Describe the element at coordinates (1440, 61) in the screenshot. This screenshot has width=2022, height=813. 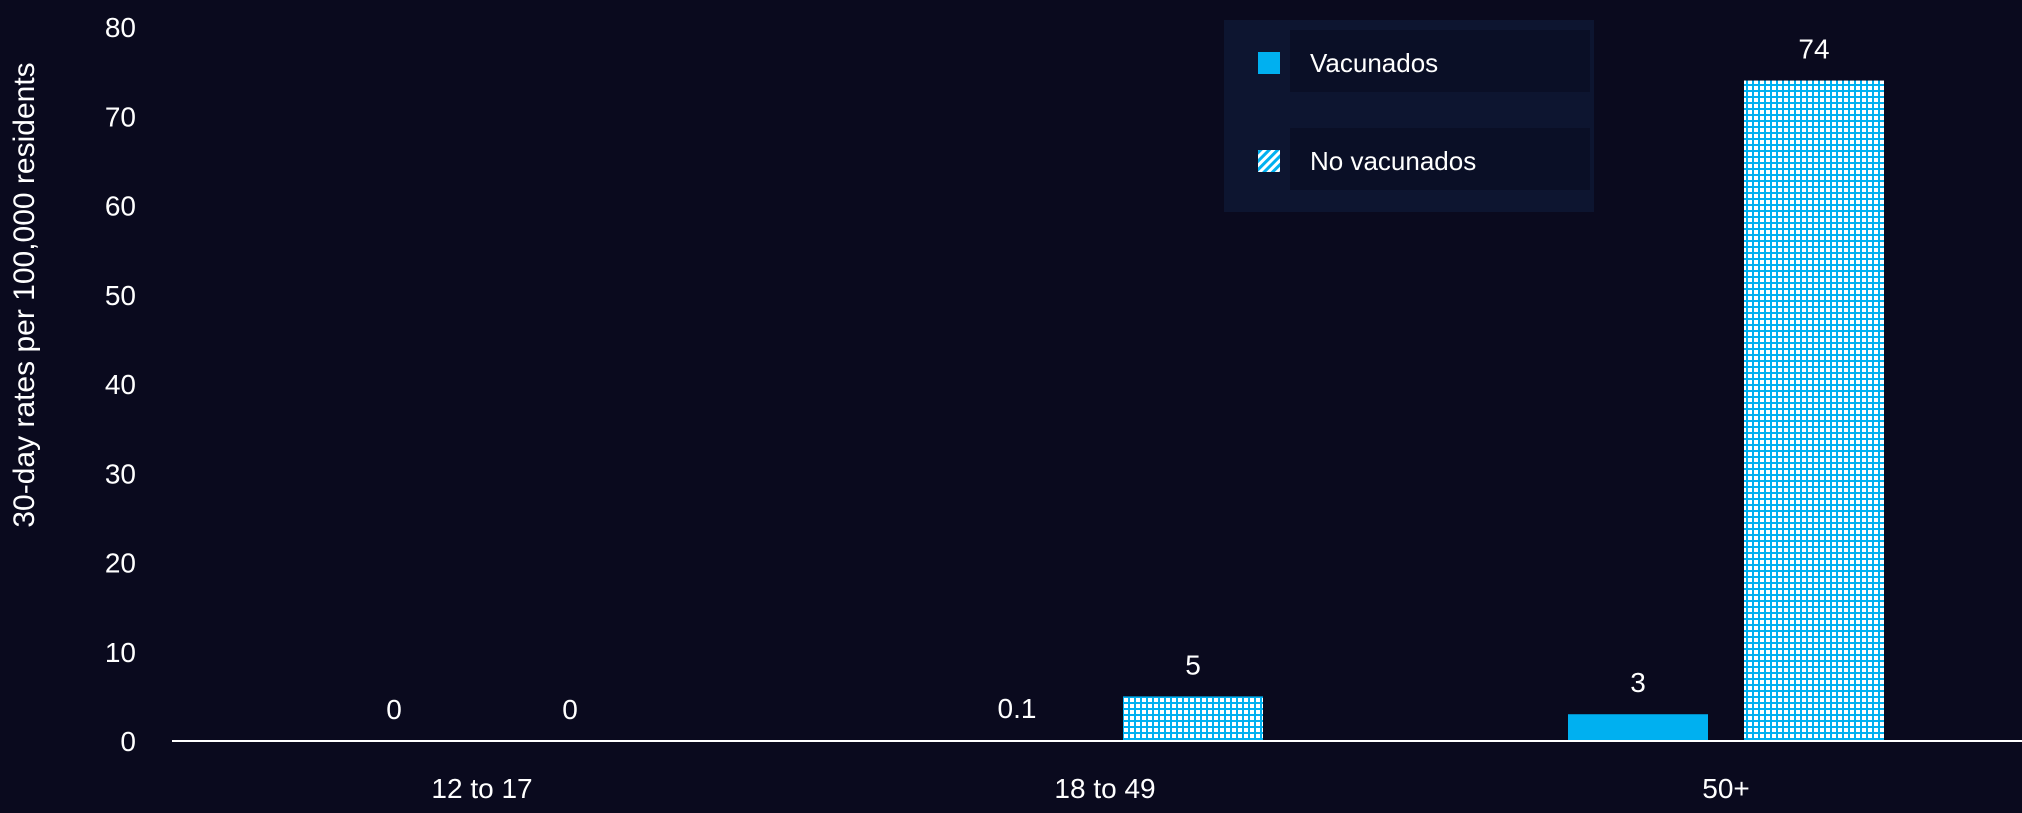
I see `legend-item-background-vacunados` at that location.